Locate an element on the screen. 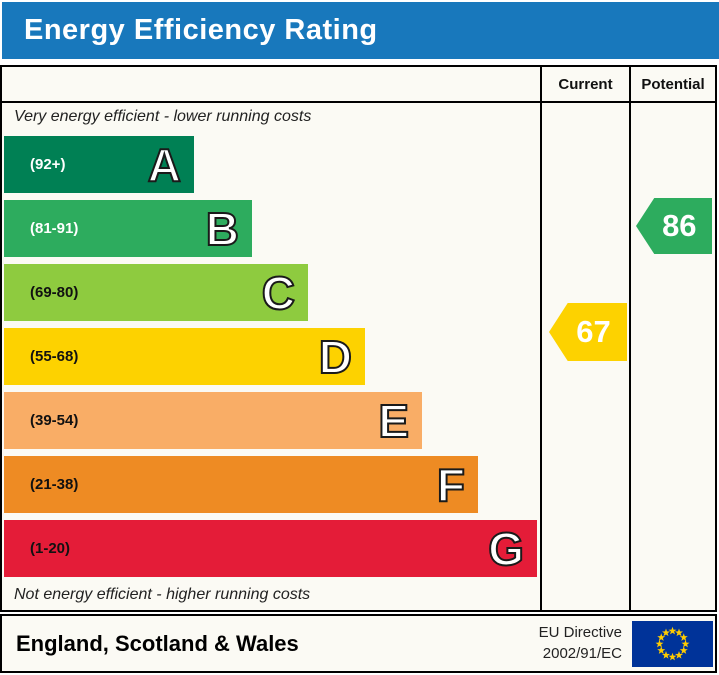 Image resolution: width=719 pixels, height=675 pixels. eu-flag-icon is located at coordinates (672, 643).